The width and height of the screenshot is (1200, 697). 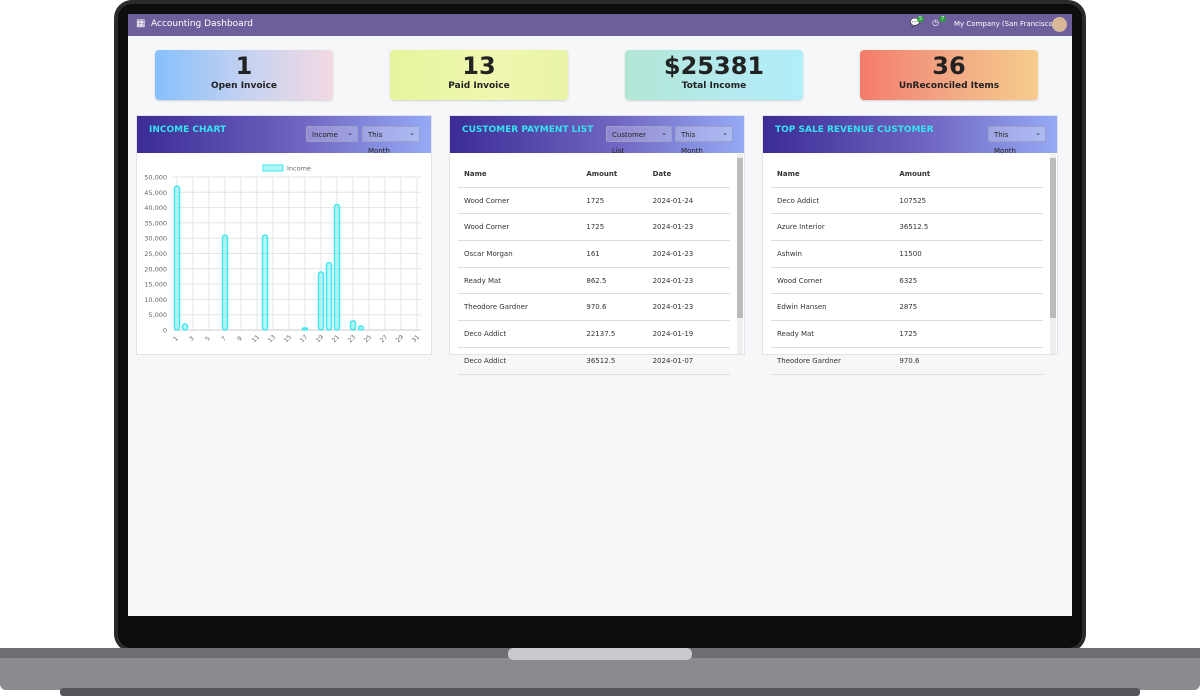 What do you see at coordinates (943, 19) in the screenshot?
I see `activity-badge: 7` at bounding box center [943, 19].